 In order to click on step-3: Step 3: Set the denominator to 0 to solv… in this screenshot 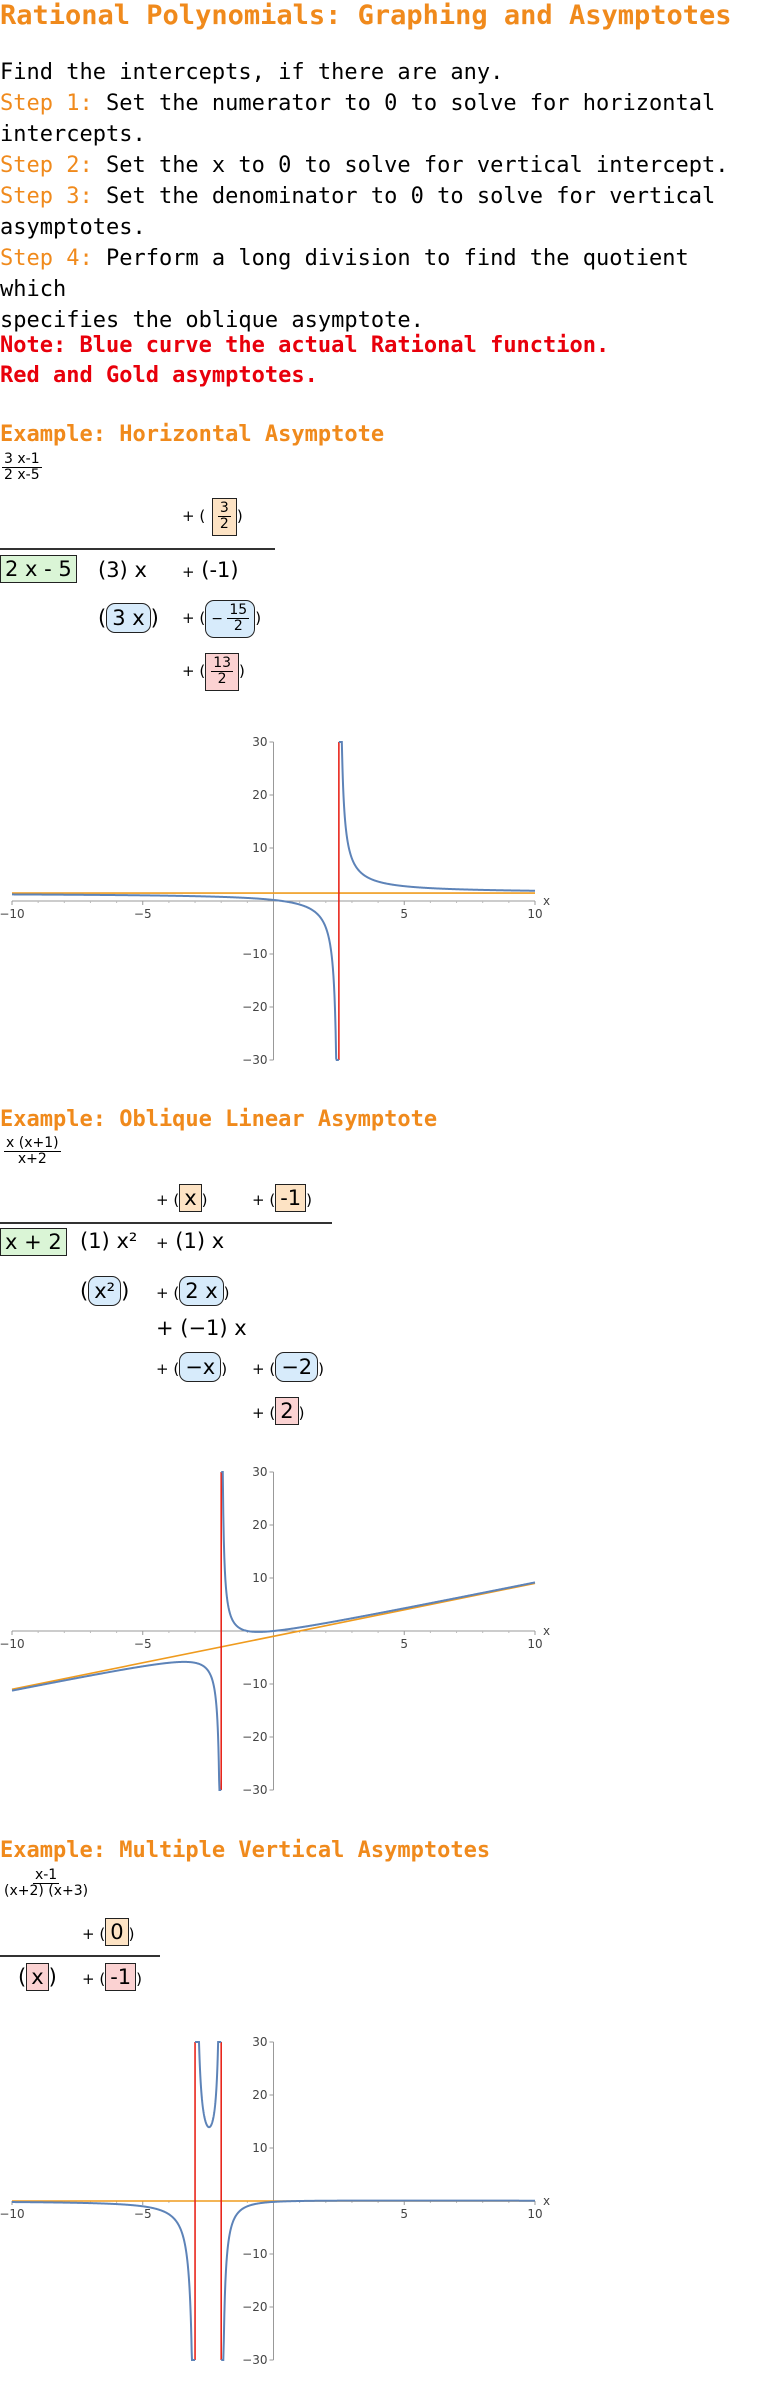, I will do `click(382, 196)`.